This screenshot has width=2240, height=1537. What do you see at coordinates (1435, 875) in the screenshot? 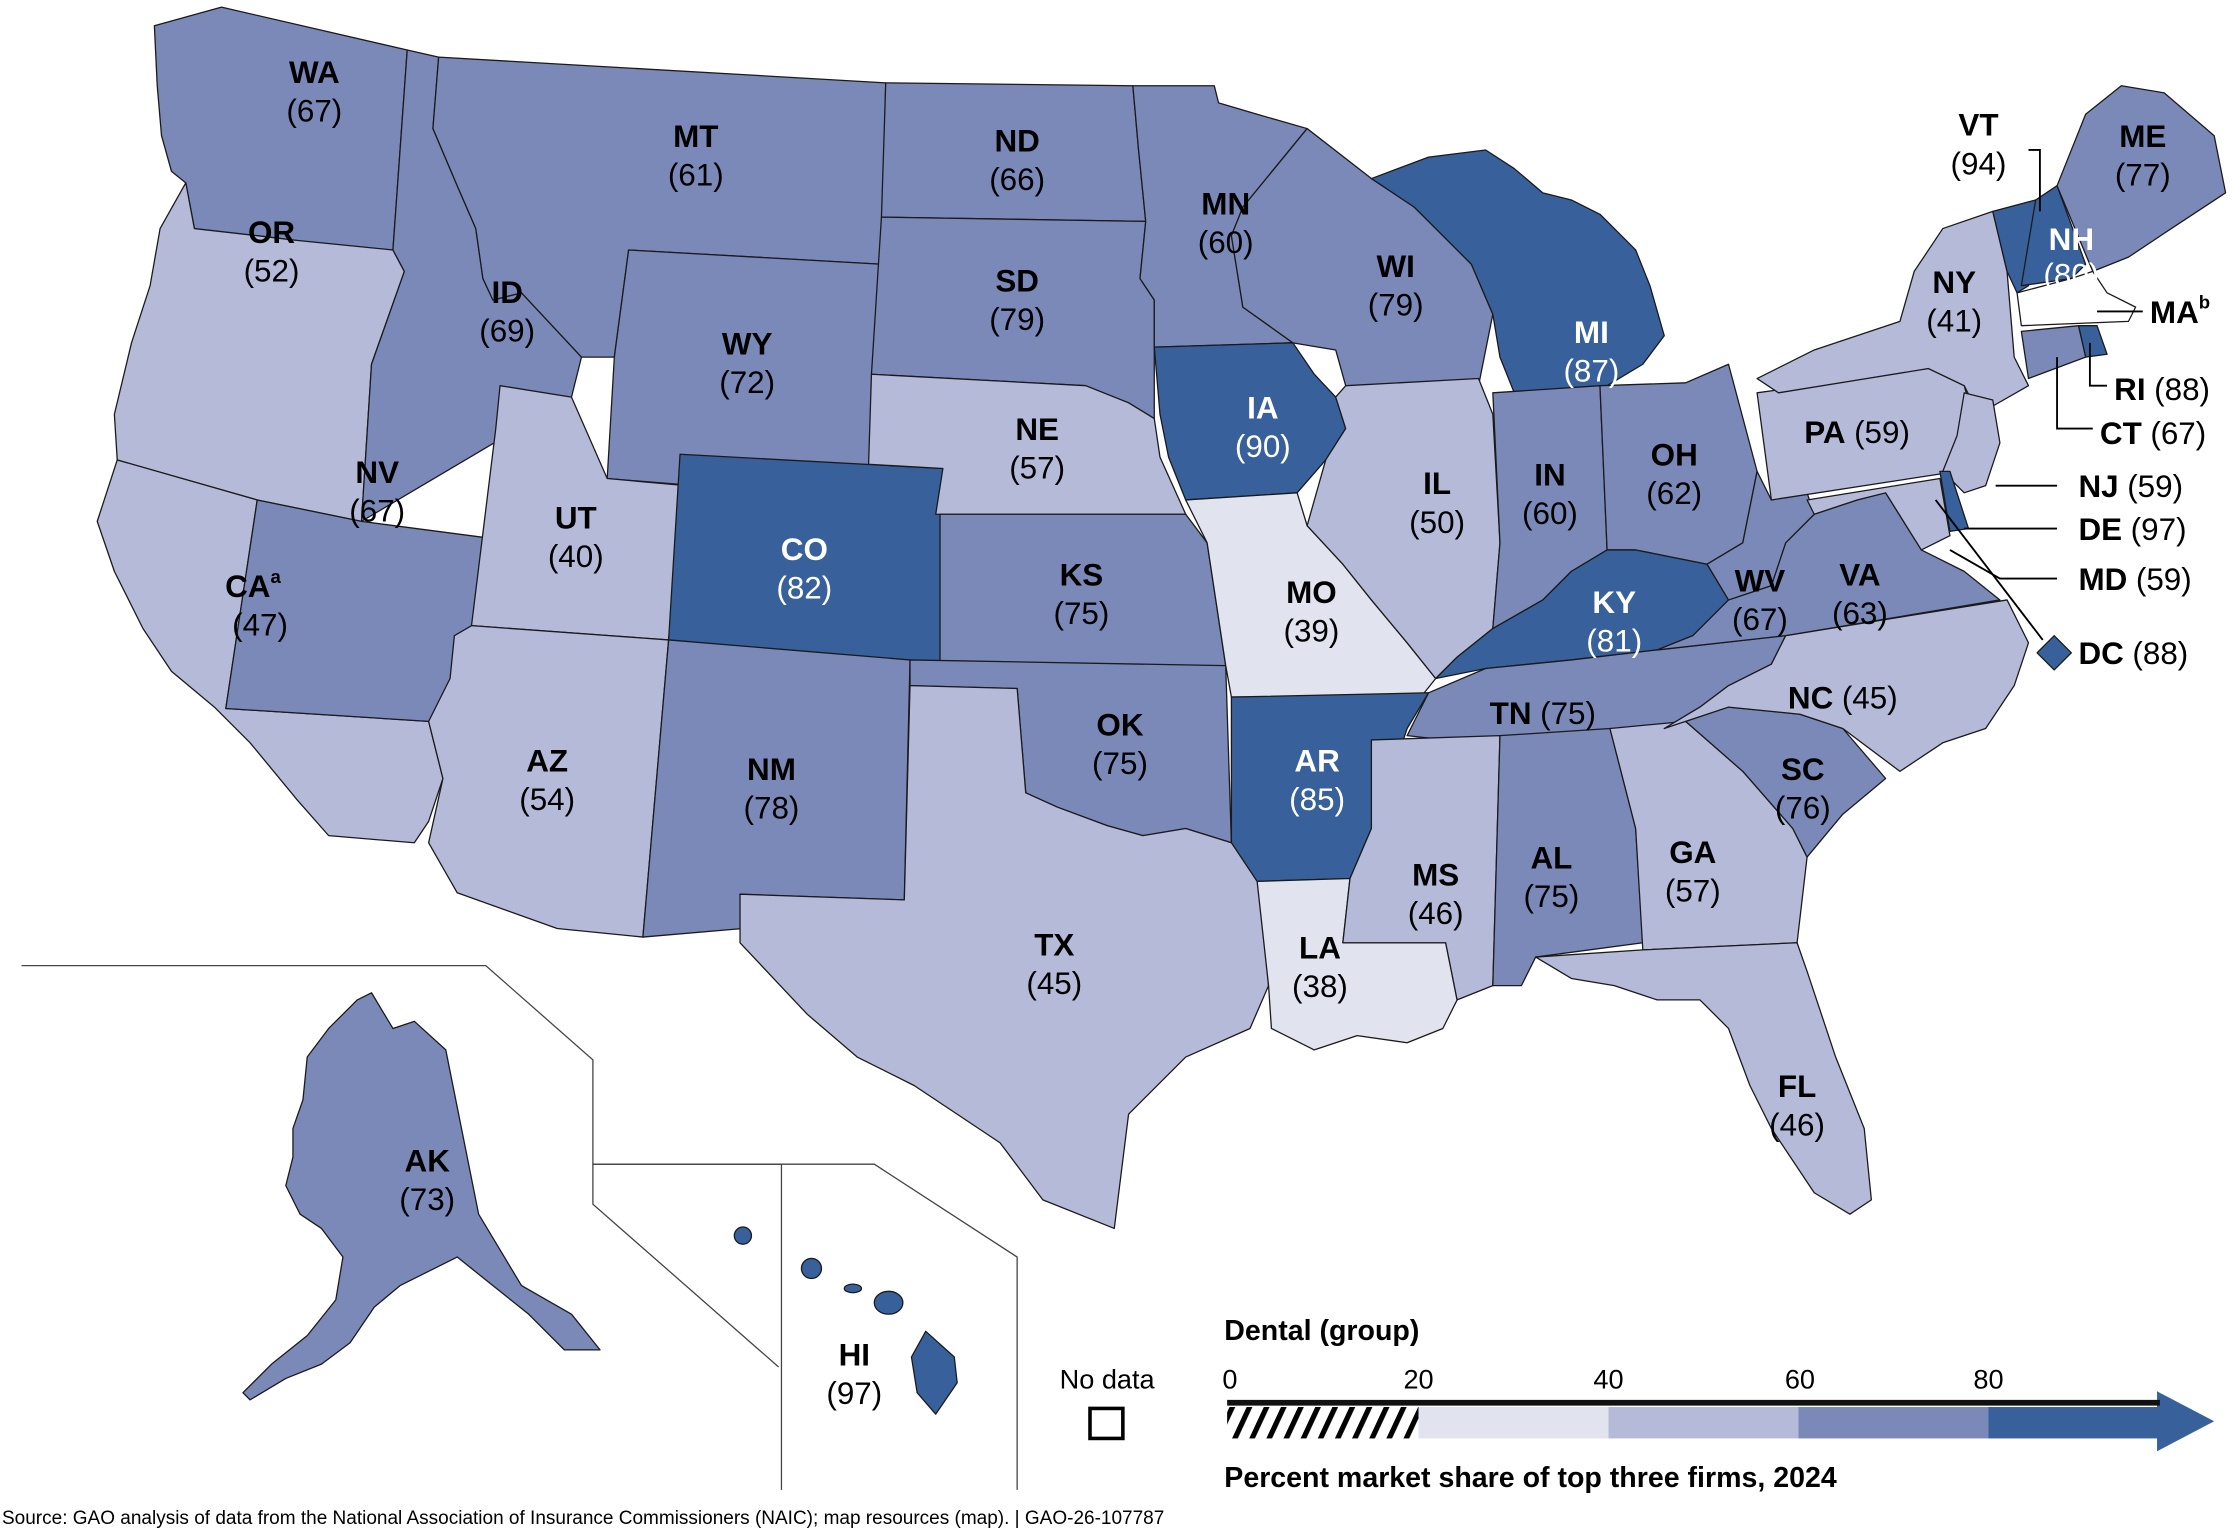
I see `label-MS-abbr: MS` at bounding box center [1435, 875].